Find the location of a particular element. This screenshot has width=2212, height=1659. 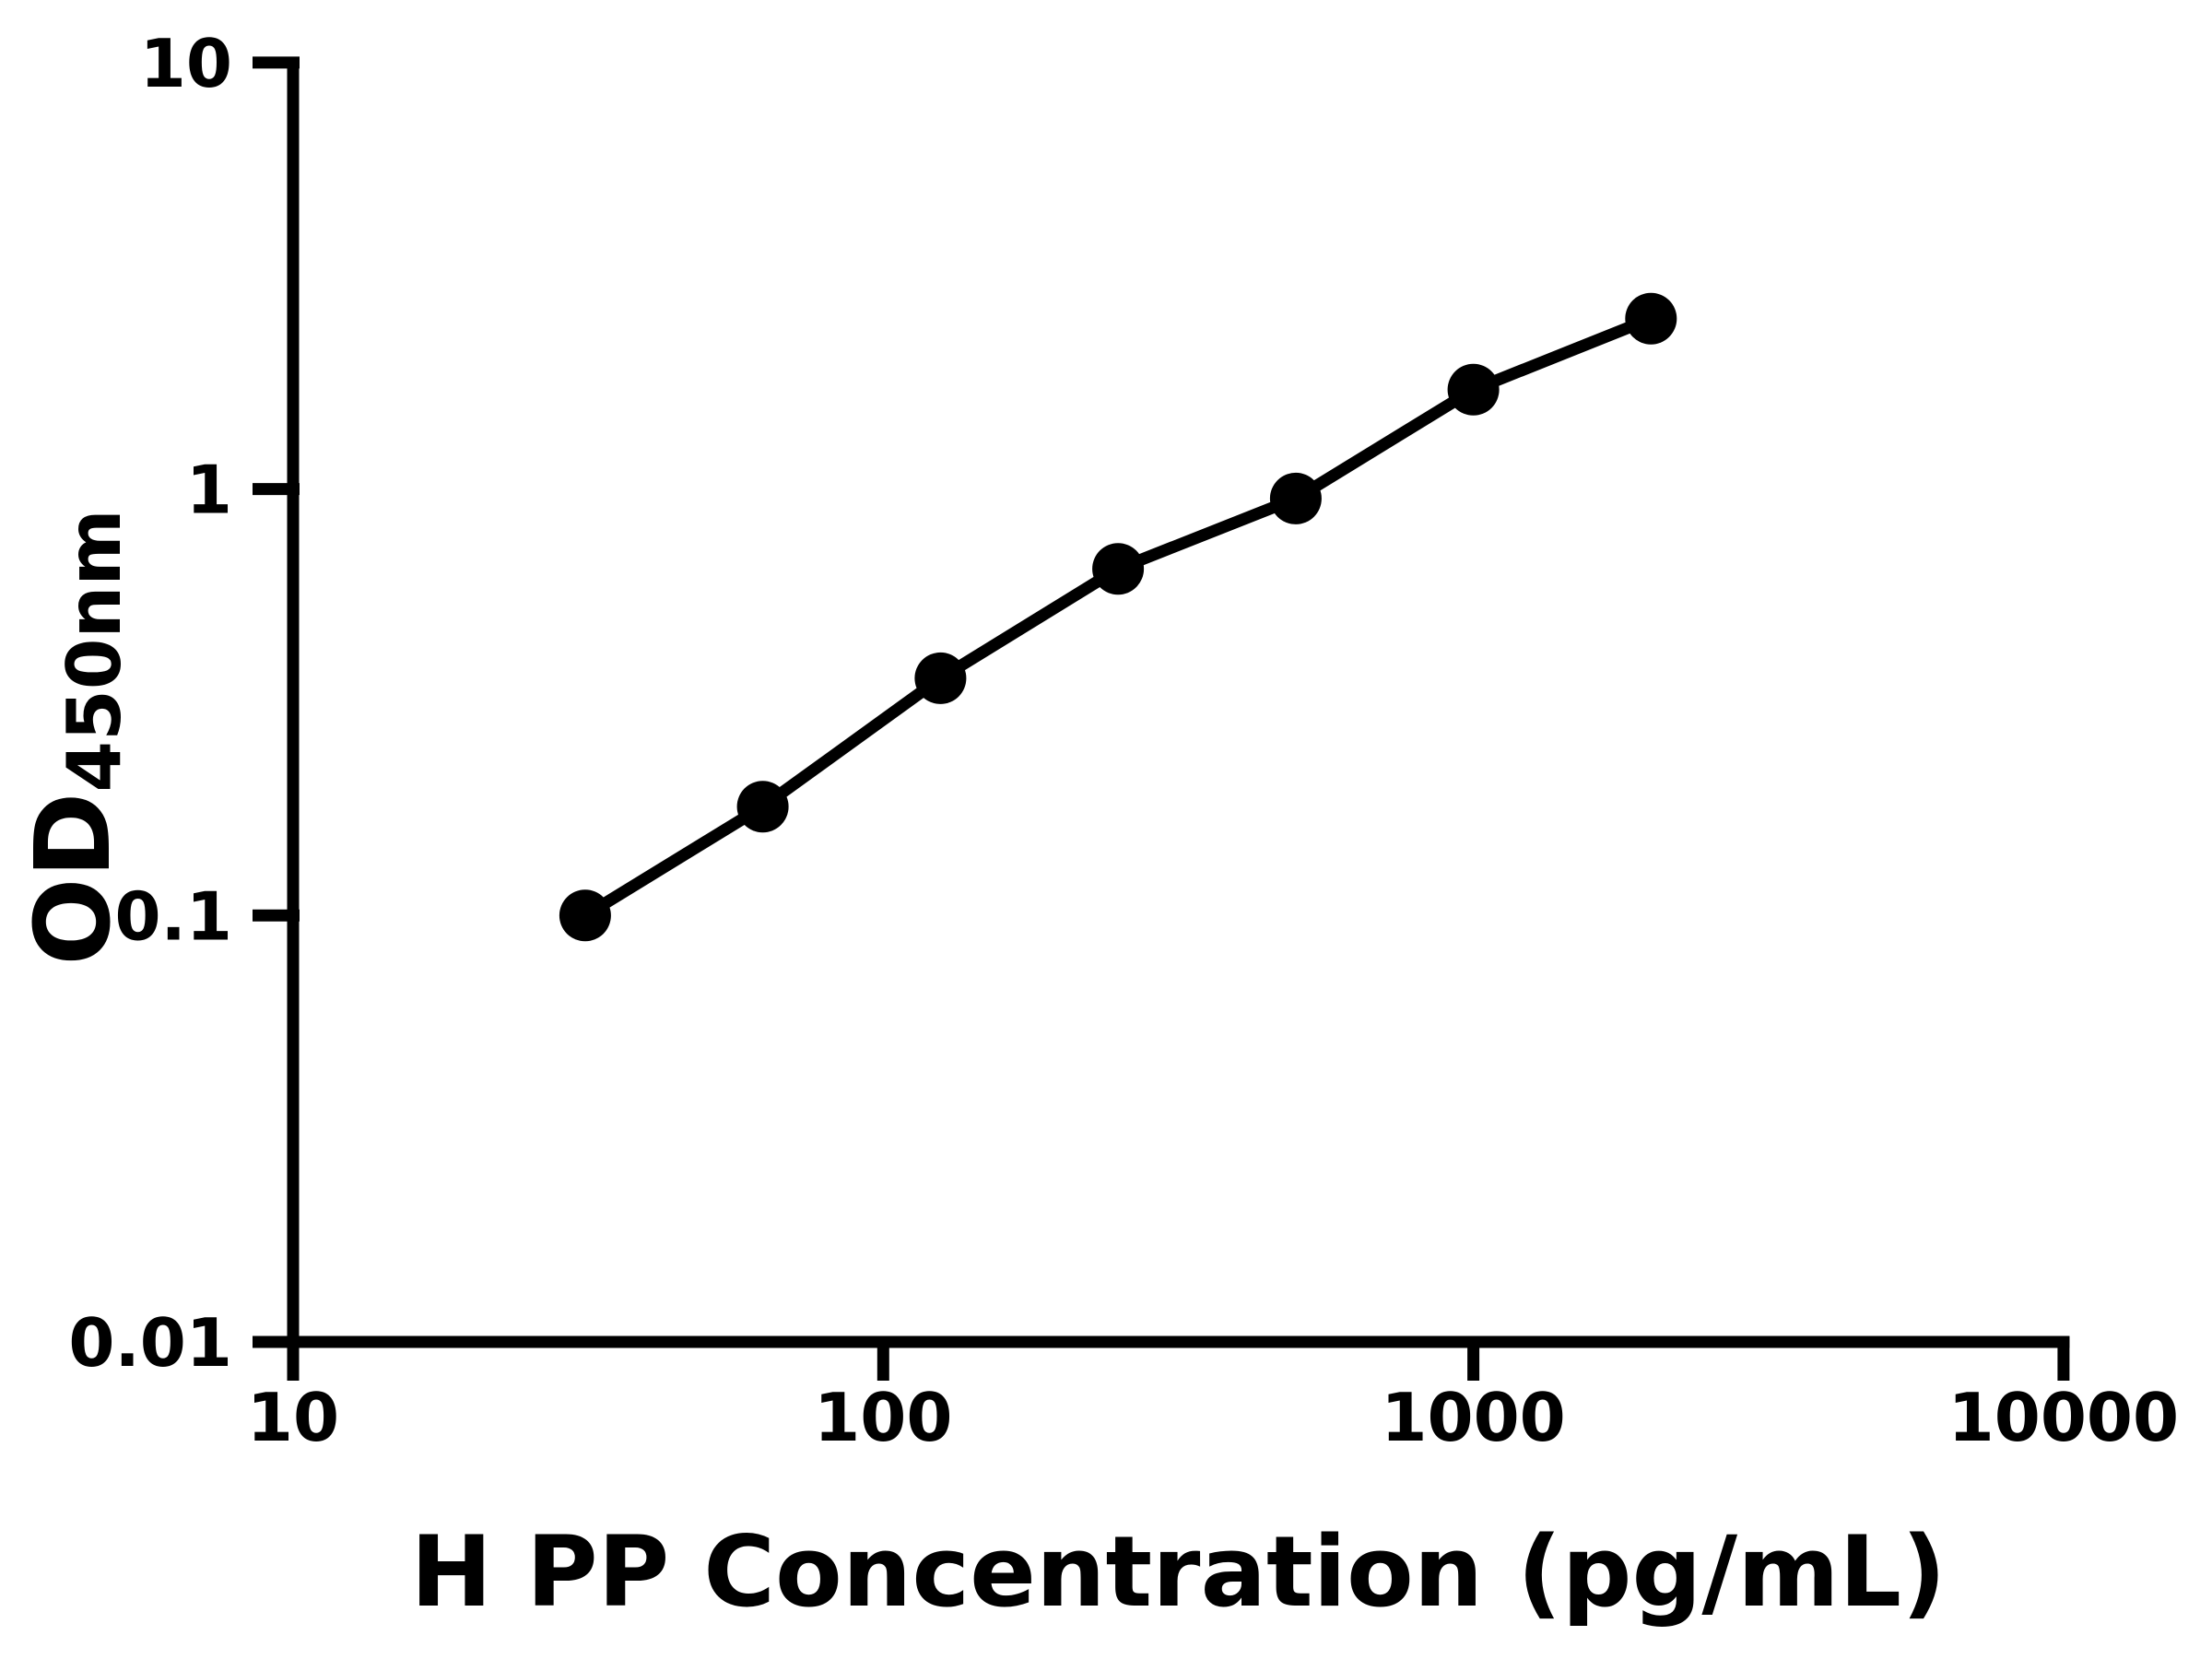

y-axis-title-subscript: 450nm is located at coordinates (94, 650).